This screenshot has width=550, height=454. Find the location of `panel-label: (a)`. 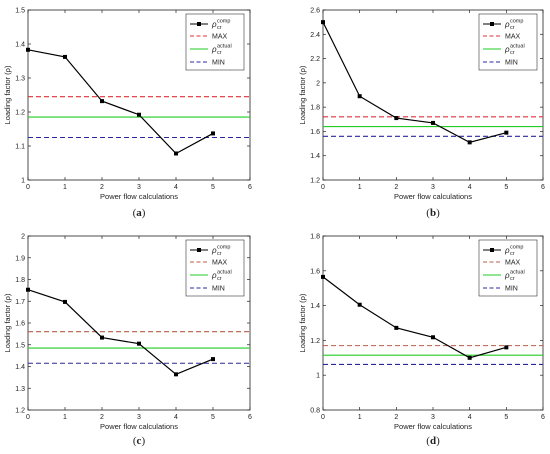

panel-label: (a) is located at coordinates (139, 213).